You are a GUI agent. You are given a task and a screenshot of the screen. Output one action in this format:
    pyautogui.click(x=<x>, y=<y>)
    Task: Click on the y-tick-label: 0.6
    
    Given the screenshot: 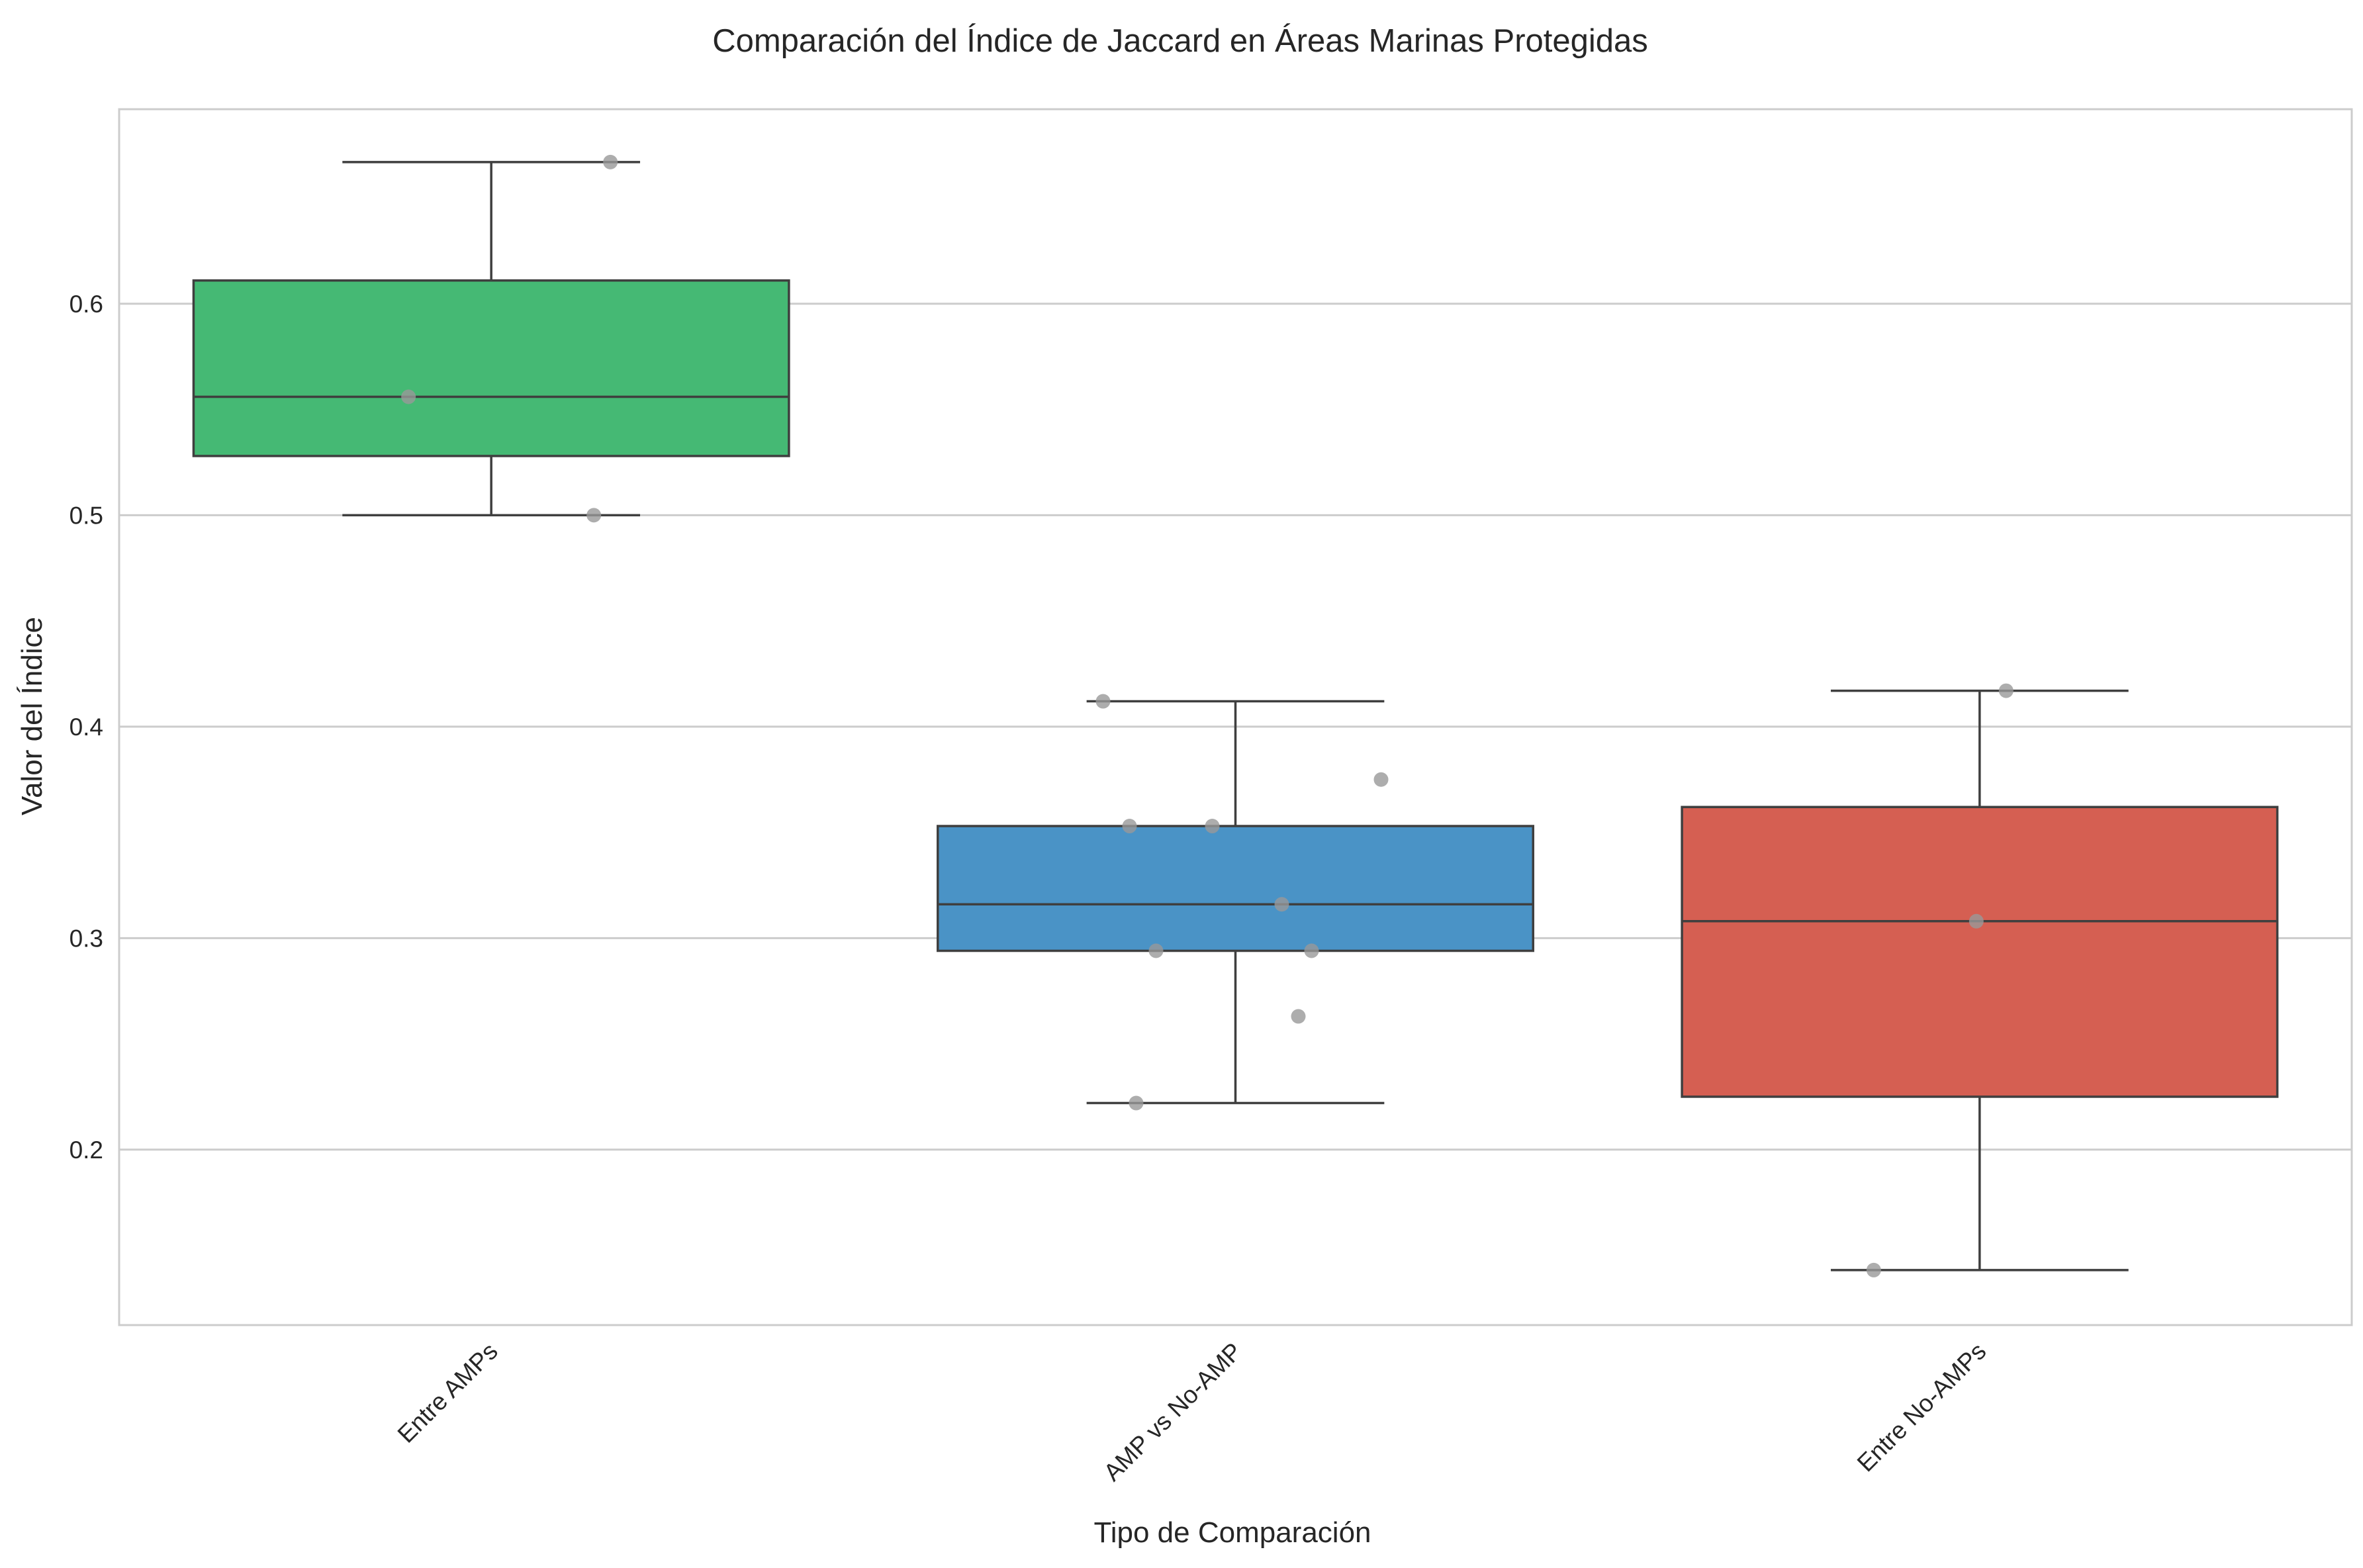 What is the action you would take?
    pyautogui.click(x=86, y=304)
    